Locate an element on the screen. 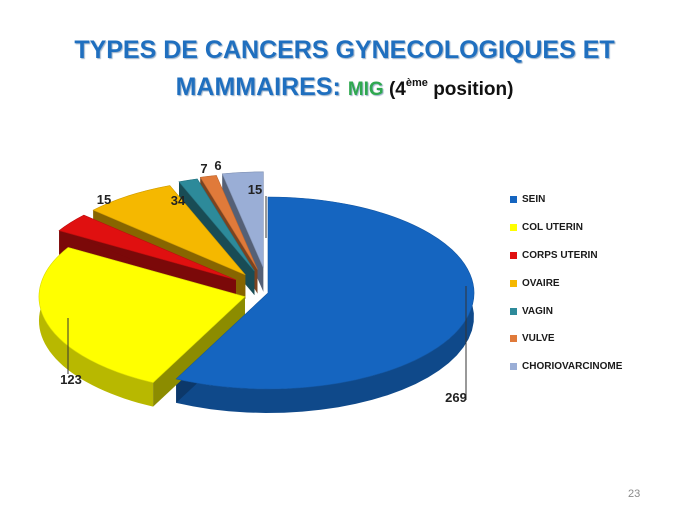 The height and width of the screenshot is (517, 689). legend-label: OVAIRE is located at coordinates (541, 283).